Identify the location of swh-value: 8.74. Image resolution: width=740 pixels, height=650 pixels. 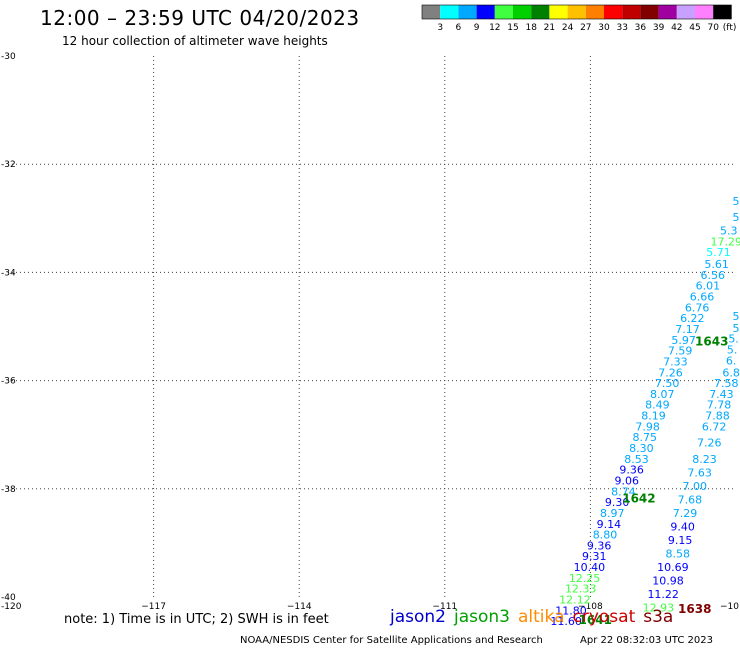
(623, 491).